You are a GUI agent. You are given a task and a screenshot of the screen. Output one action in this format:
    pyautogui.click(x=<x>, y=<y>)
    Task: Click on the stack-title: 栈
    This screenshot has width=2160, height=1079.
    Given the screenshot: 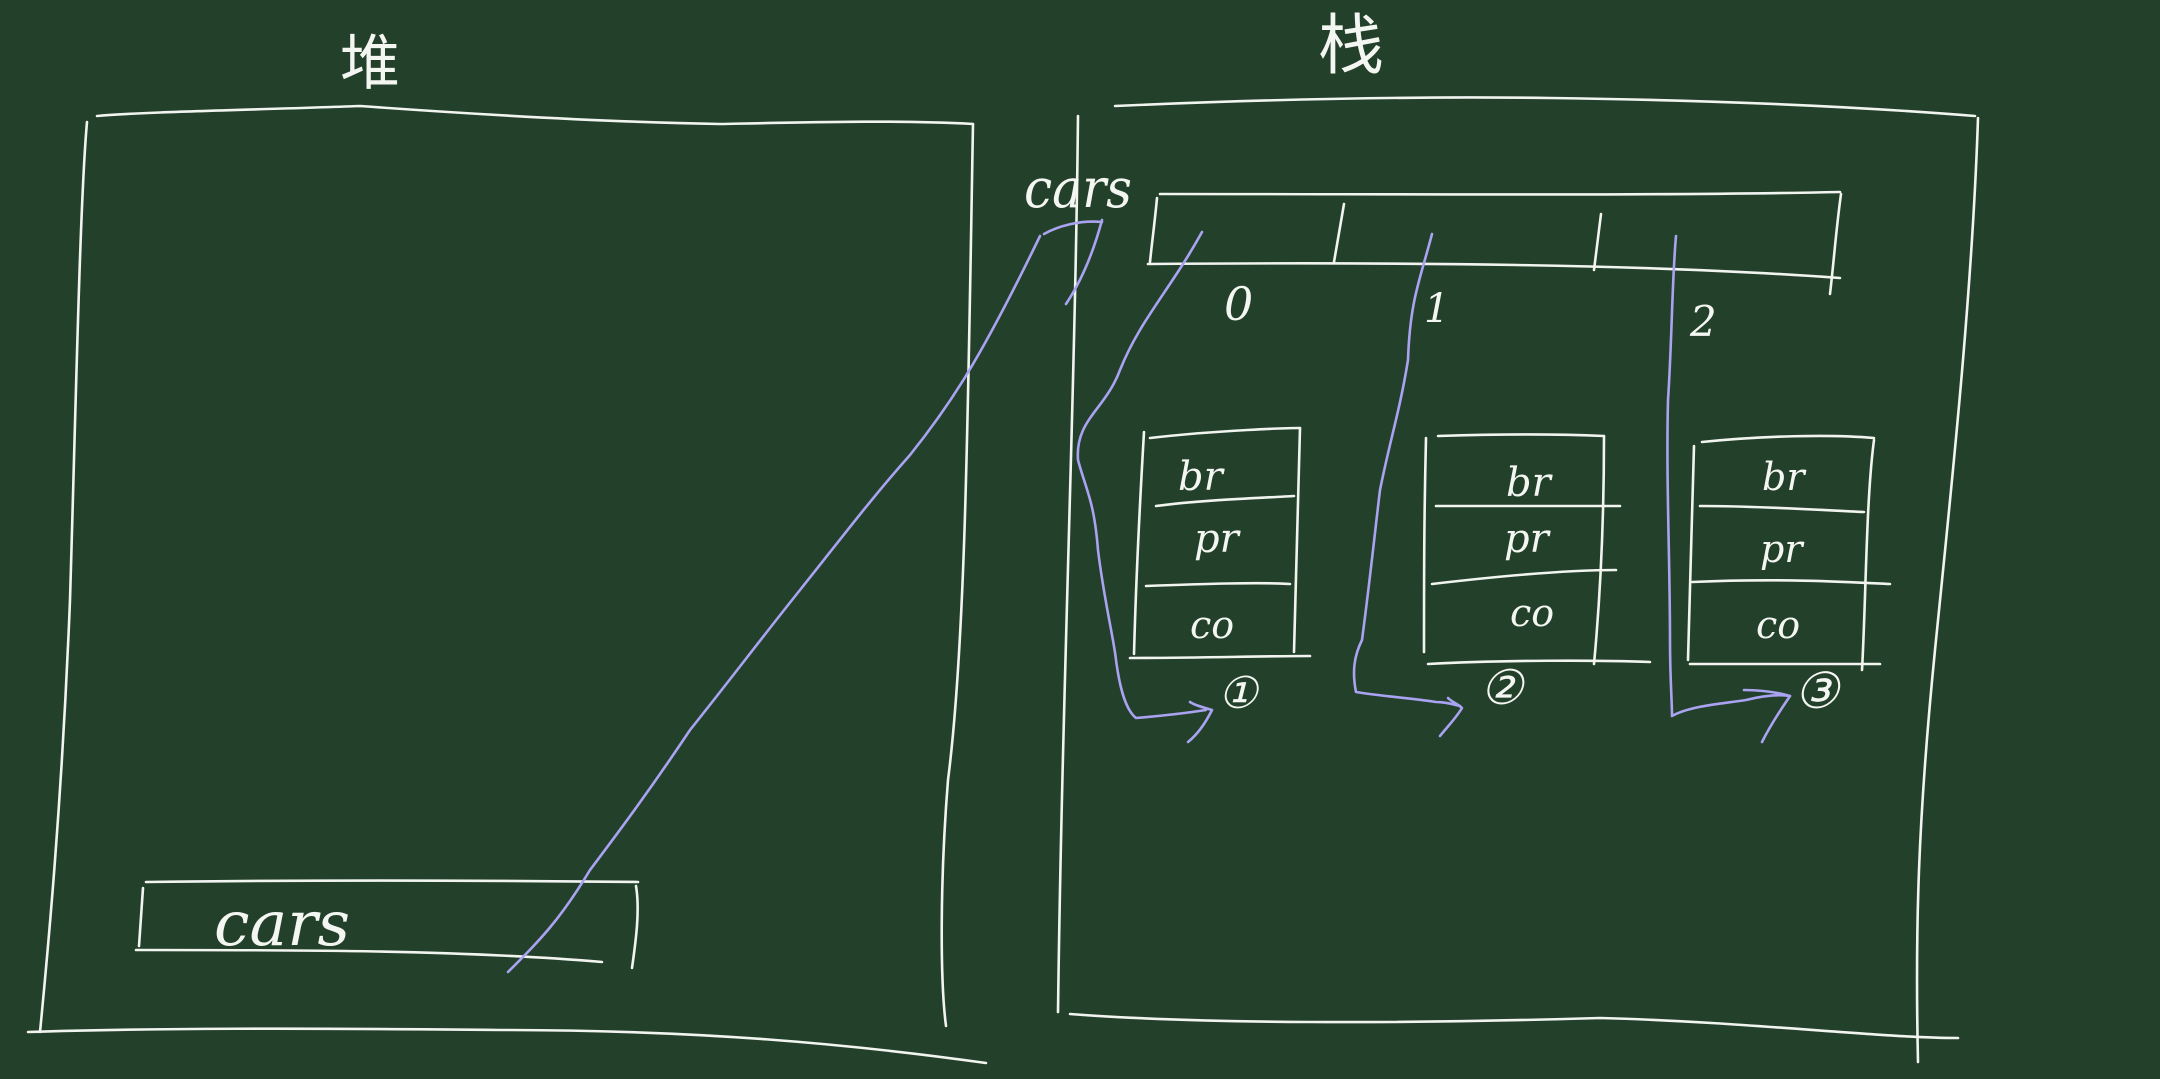 What is the action you would take?
    pyautogui.click(x=1351, y=45)
    